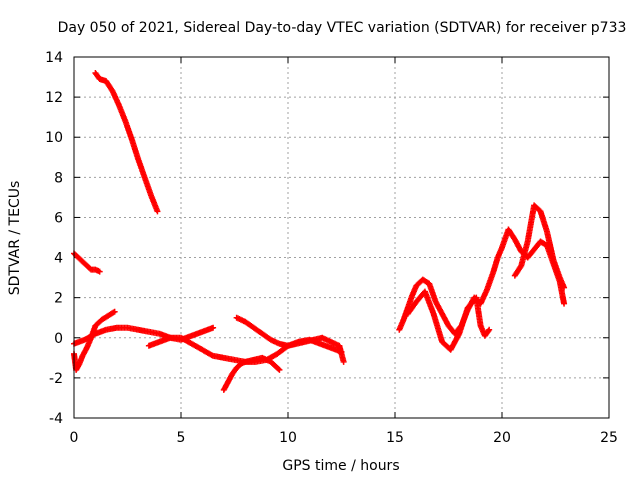 The height and width of the screenshot is (480, 640). What do you see at coordinates (502, 438) in the screenshot?
I see `x-tick-label: 20` at bounding box center [502, 438].